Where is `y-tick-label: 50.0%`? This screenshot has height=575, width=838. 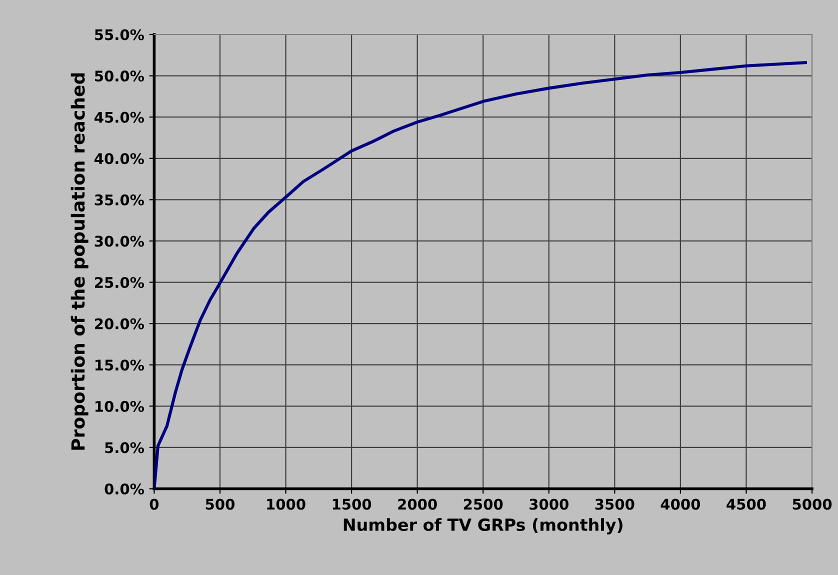 y-tick-label: 50.0% is located at coordinates (119, 76).